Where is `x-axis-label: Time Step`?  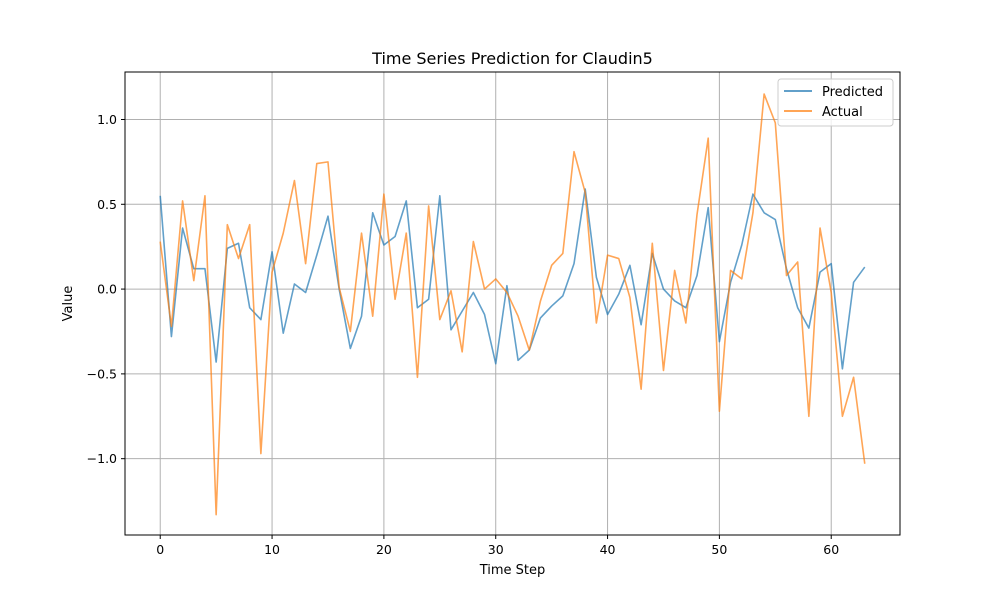
x-axis-label: Time Step is located at coordinates (512, 570).